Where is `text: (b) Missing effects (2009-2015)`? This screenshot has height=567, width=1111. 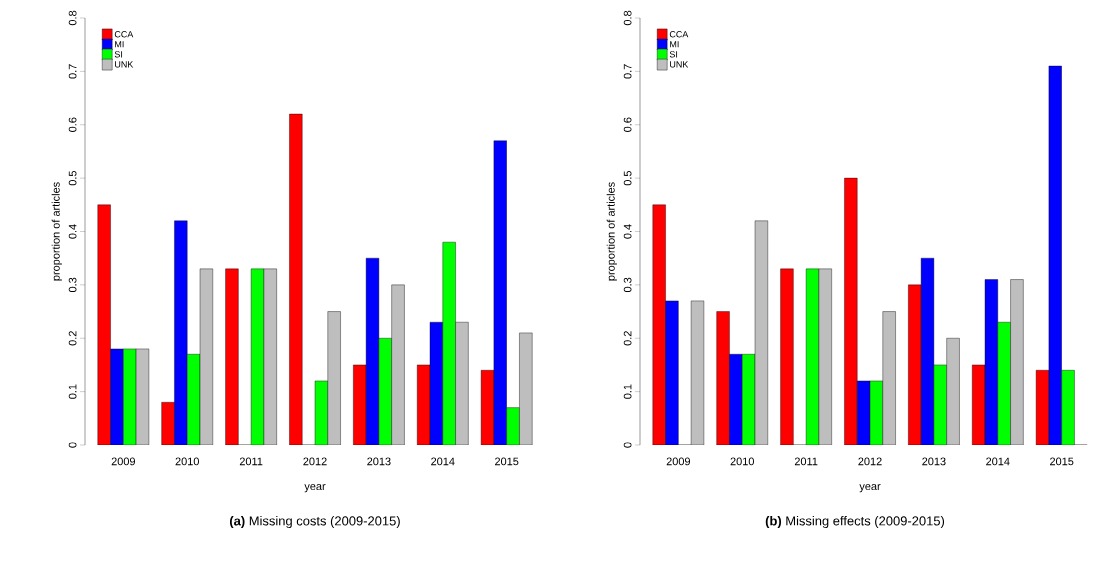 text: (b) Missing effects (2009-2015) is located at coordinates (855, 522).